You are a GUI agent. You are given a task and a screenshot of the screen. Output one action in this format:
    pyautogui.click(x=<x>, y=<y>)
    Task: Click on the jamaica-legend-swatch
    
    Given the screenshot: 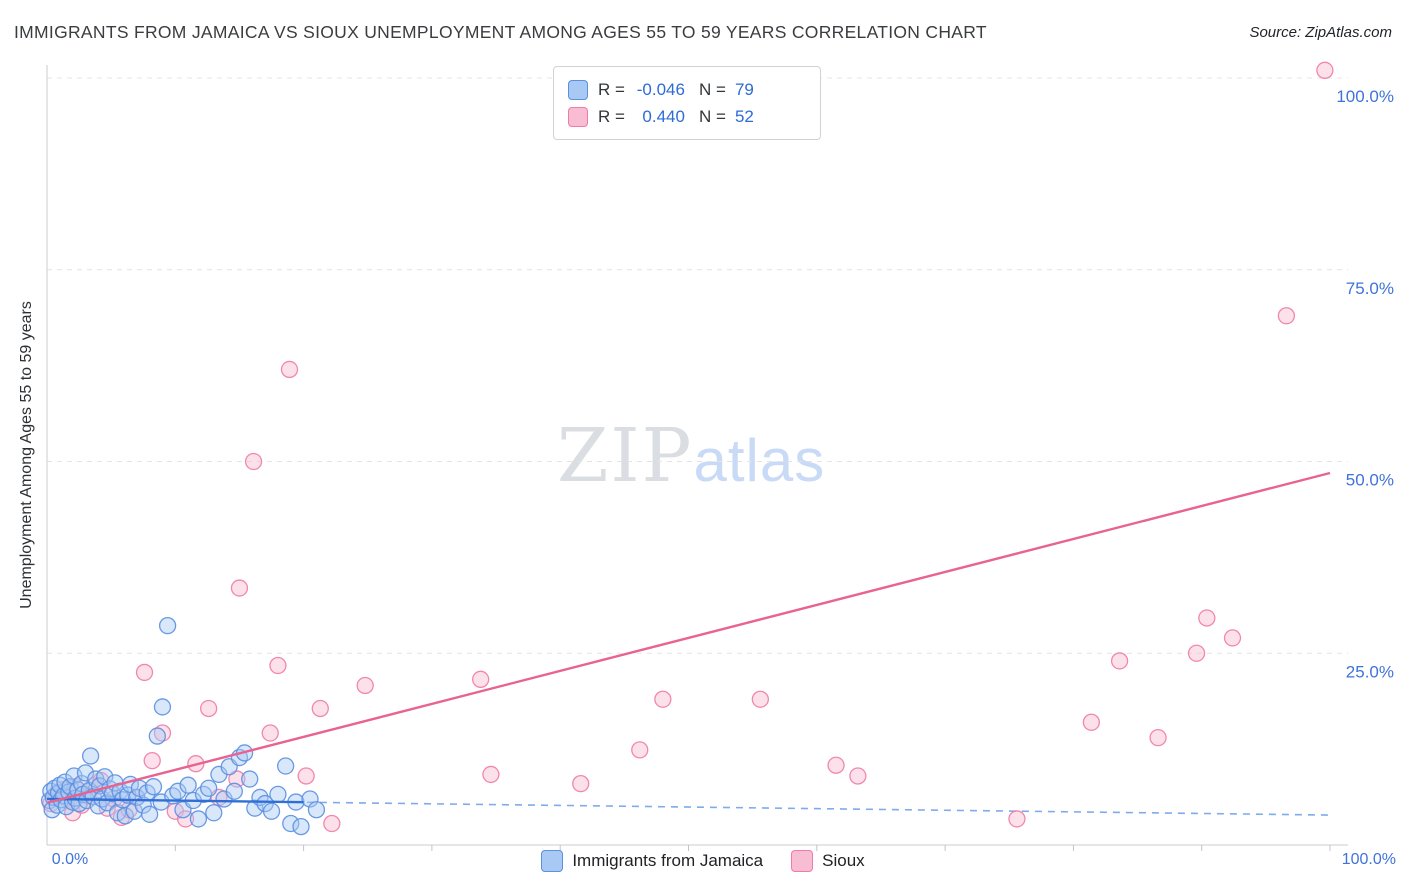 What is the action you would take?
    pyautogui.click(x=578, y=89)
    